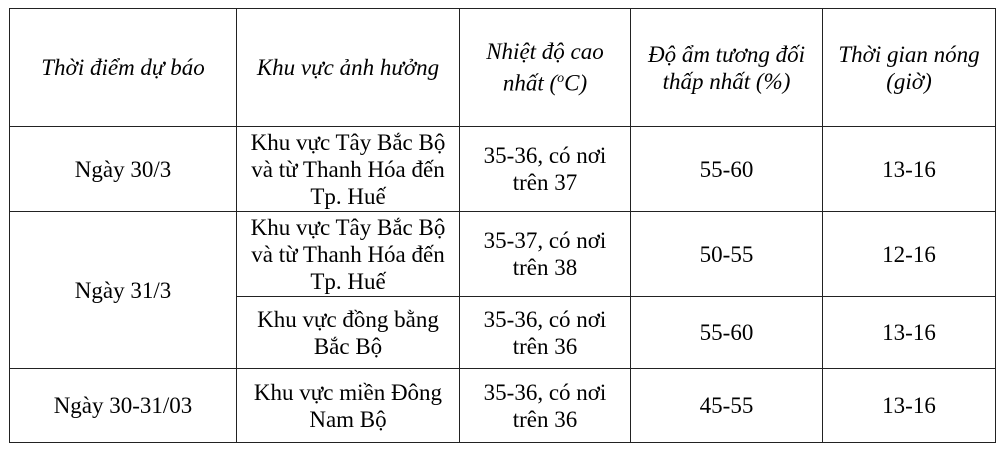 This screenshot has width=1000, height=453. What do you see at coordinates (123, 67) in the screenshot?
I see `header-forecast-time: Thời điểm dự báo` at bounding box center [123, 67].